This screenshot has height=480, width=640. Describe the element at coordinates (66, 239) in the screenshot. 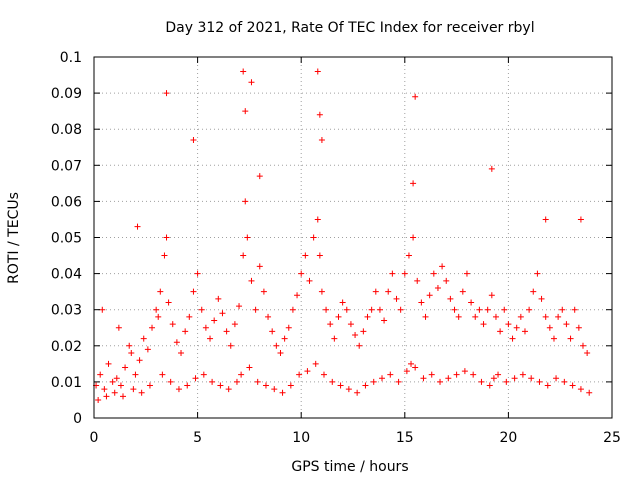

I see `y-tick-label: 0.05` at that location.